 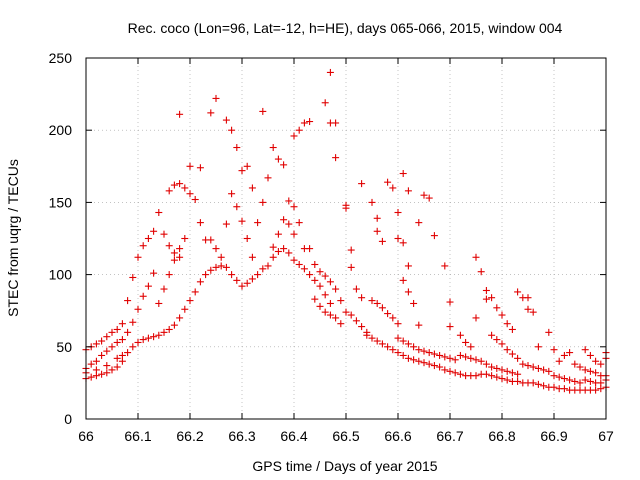 What do you see at coordinates (61, 238) in the screenshot?
I see `y-tick-labels: 0 50 100 150 200 250` at bounding box center [61, 238].